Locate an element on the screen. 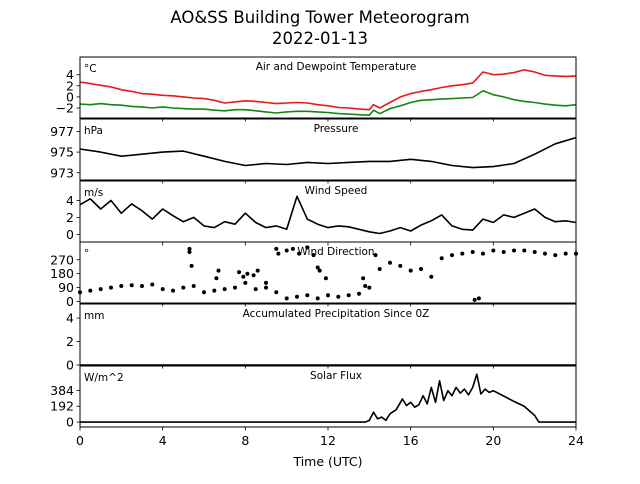 The width and height of the screenshot is (640, 484). wind-direction-ytick-label: 270 is located at coordinates (62, 259).